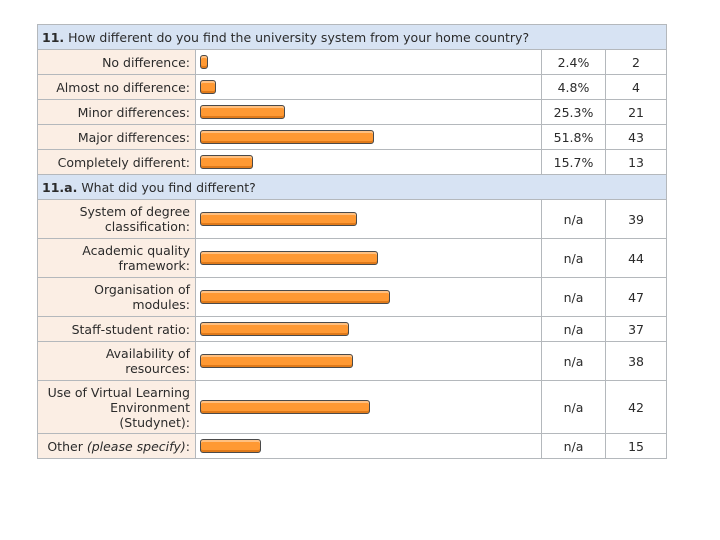 The height and width of the screenshot is (540, 720). Describe the element at coordinates (573, 87) in the screenshot. I see `percent-value: 4.8%` at that location.